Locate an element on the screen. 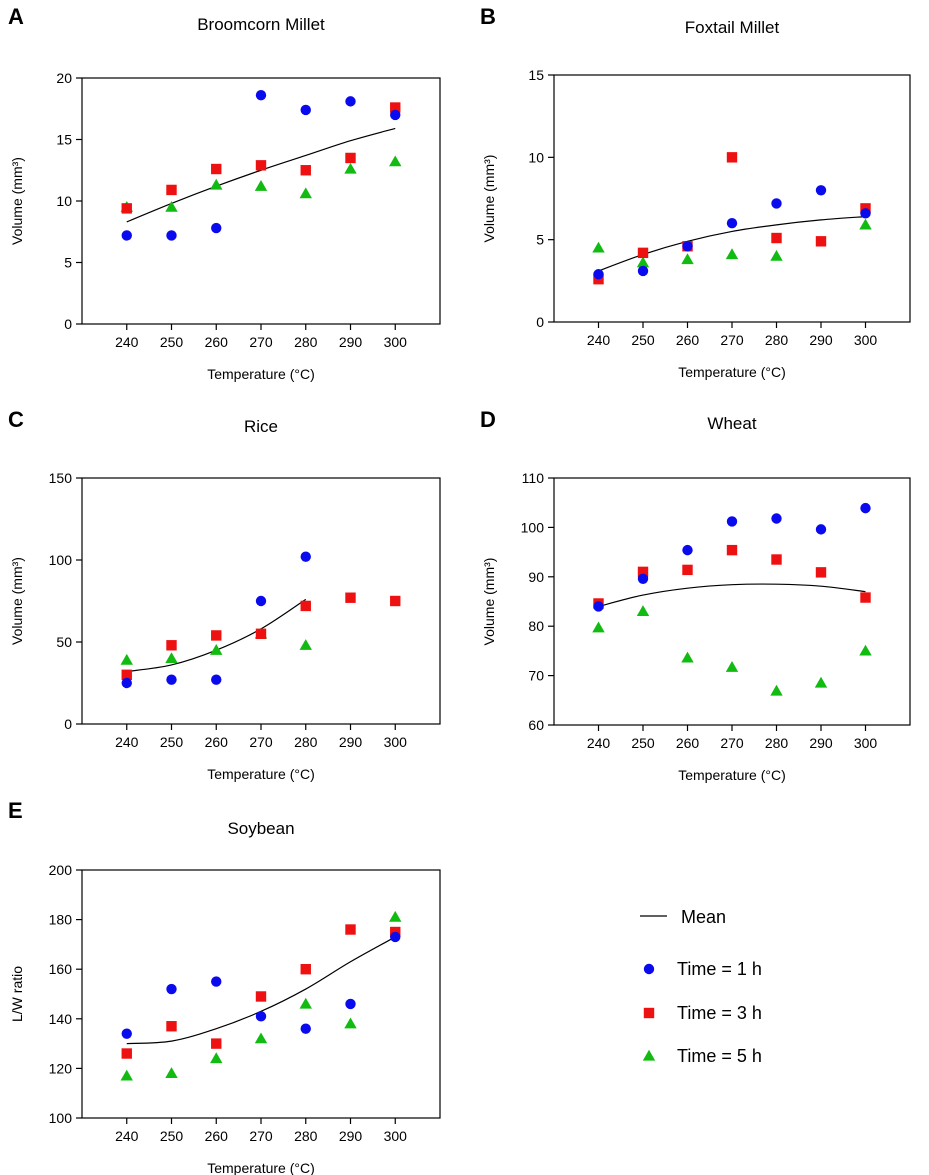 The width and height of the screenshot is (929, 1175). y-tick-label: 100 is located at coordinates (533, 527).